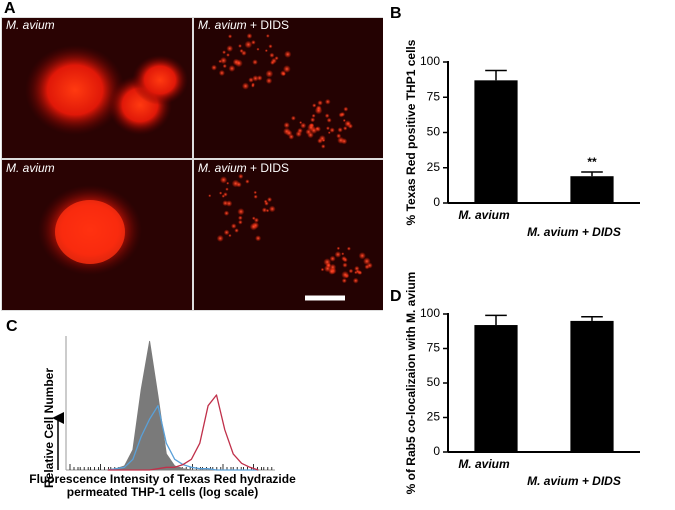  Describe the element at coordinates (183, 432) in the screenshot. I see `histogram-line` at that location.